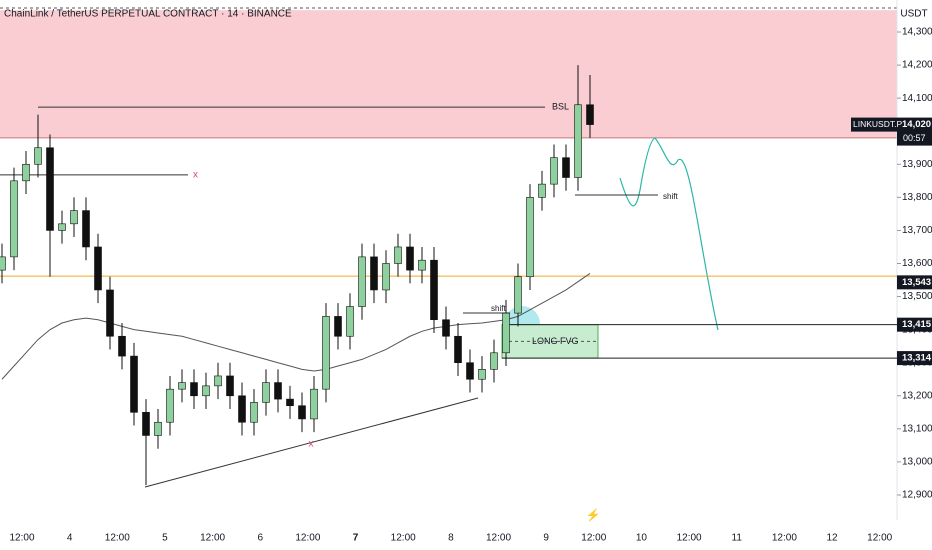  Describe the element at coordinates (877, 124) in the screenshot. I see `symbol-label: LINKUSDT.P` at that location.